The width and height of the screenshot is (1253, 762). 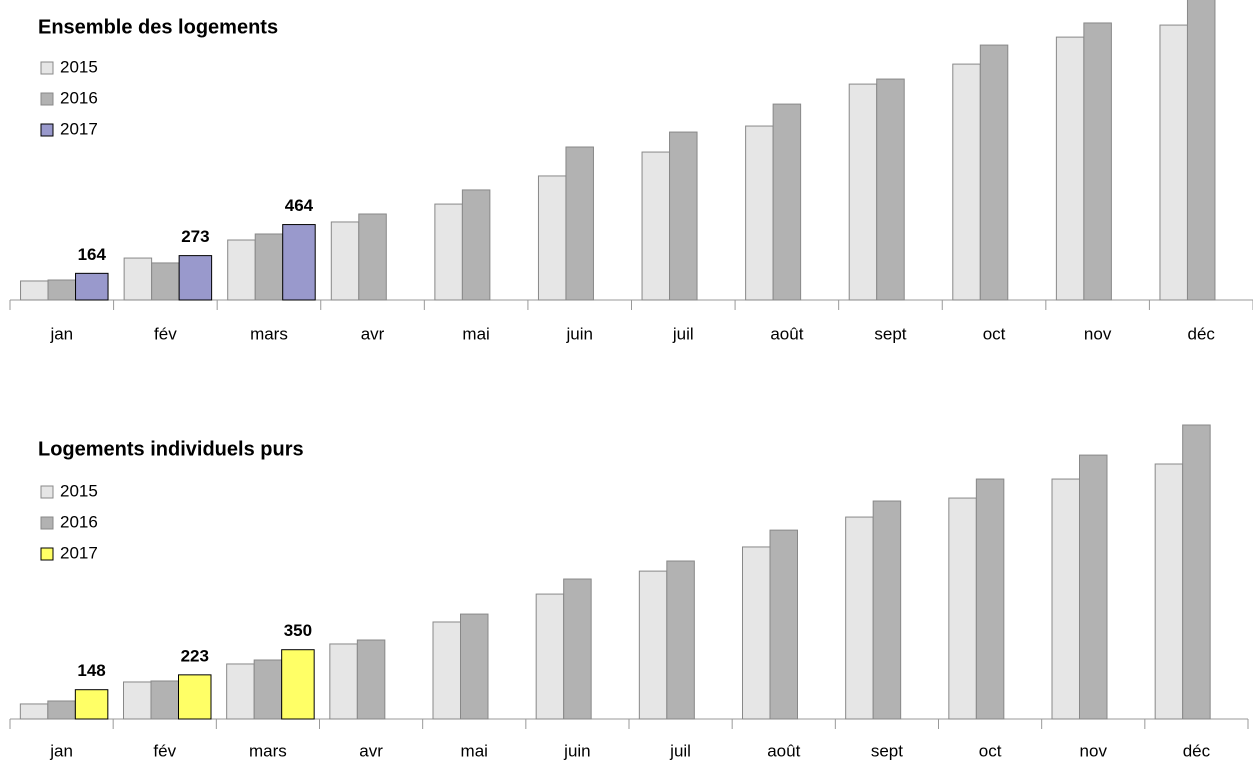 What do you see at coordinates (91, 670) in the screenshot?
I see `value-label: 148` at bounding box center [91, 670].